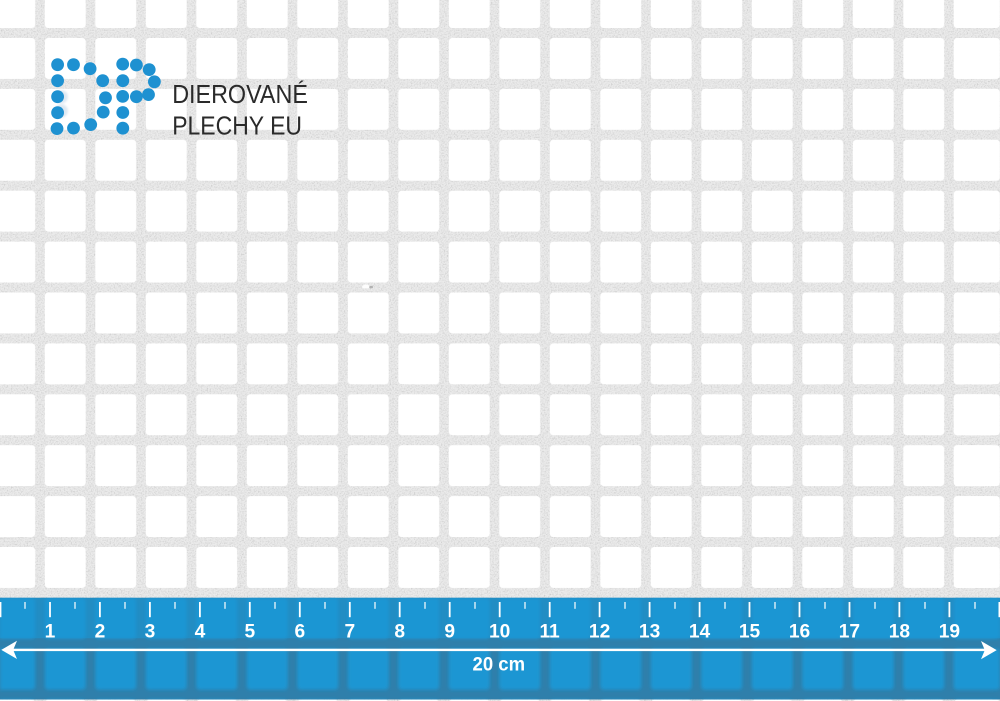 The image size is (1000, 701). I want to click on svg-text: 6, so click(299, 631).